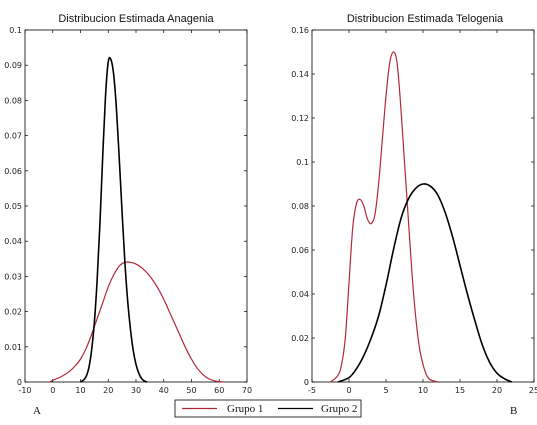 Image resolution: width=537 pixels, height=425 pixels. Describe the element at coordinates (306, 382) in the screenshot. I see `panel-b-y-tick-label: 0` at that location.